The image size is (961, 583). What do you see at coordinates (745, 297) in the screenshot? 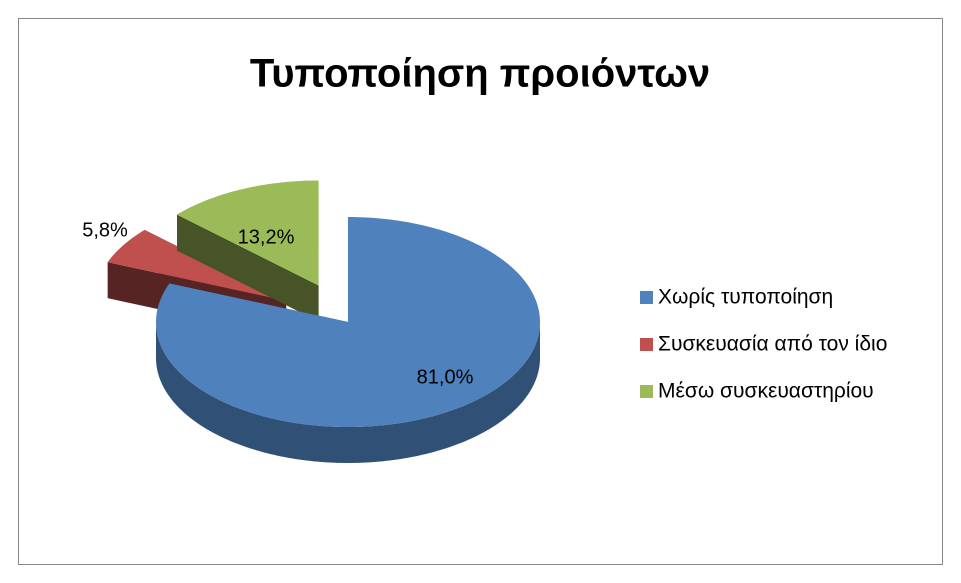
I see `legend-label: Χωρίς τυποποίηση` at bounding box center [745, 297].